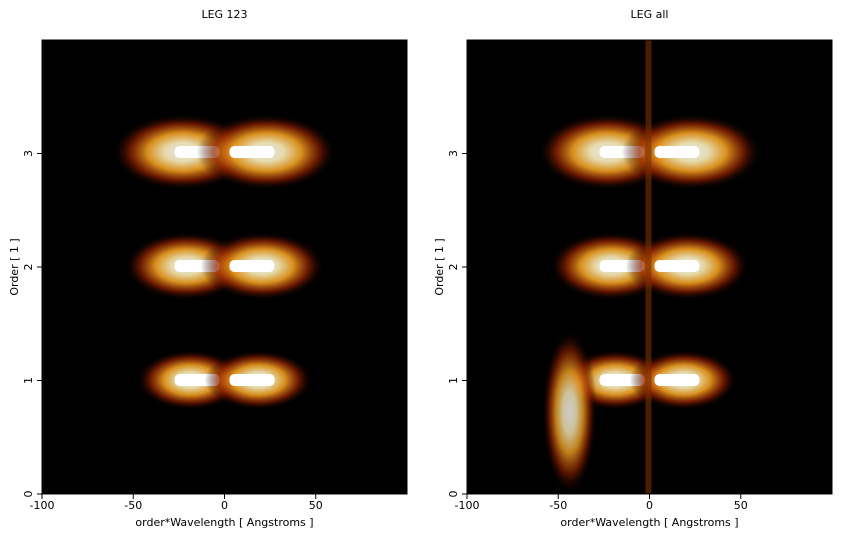  Describe the element at coordinates (650, 14) in the screenshot. I see `chart-title: LEG all` at that location.